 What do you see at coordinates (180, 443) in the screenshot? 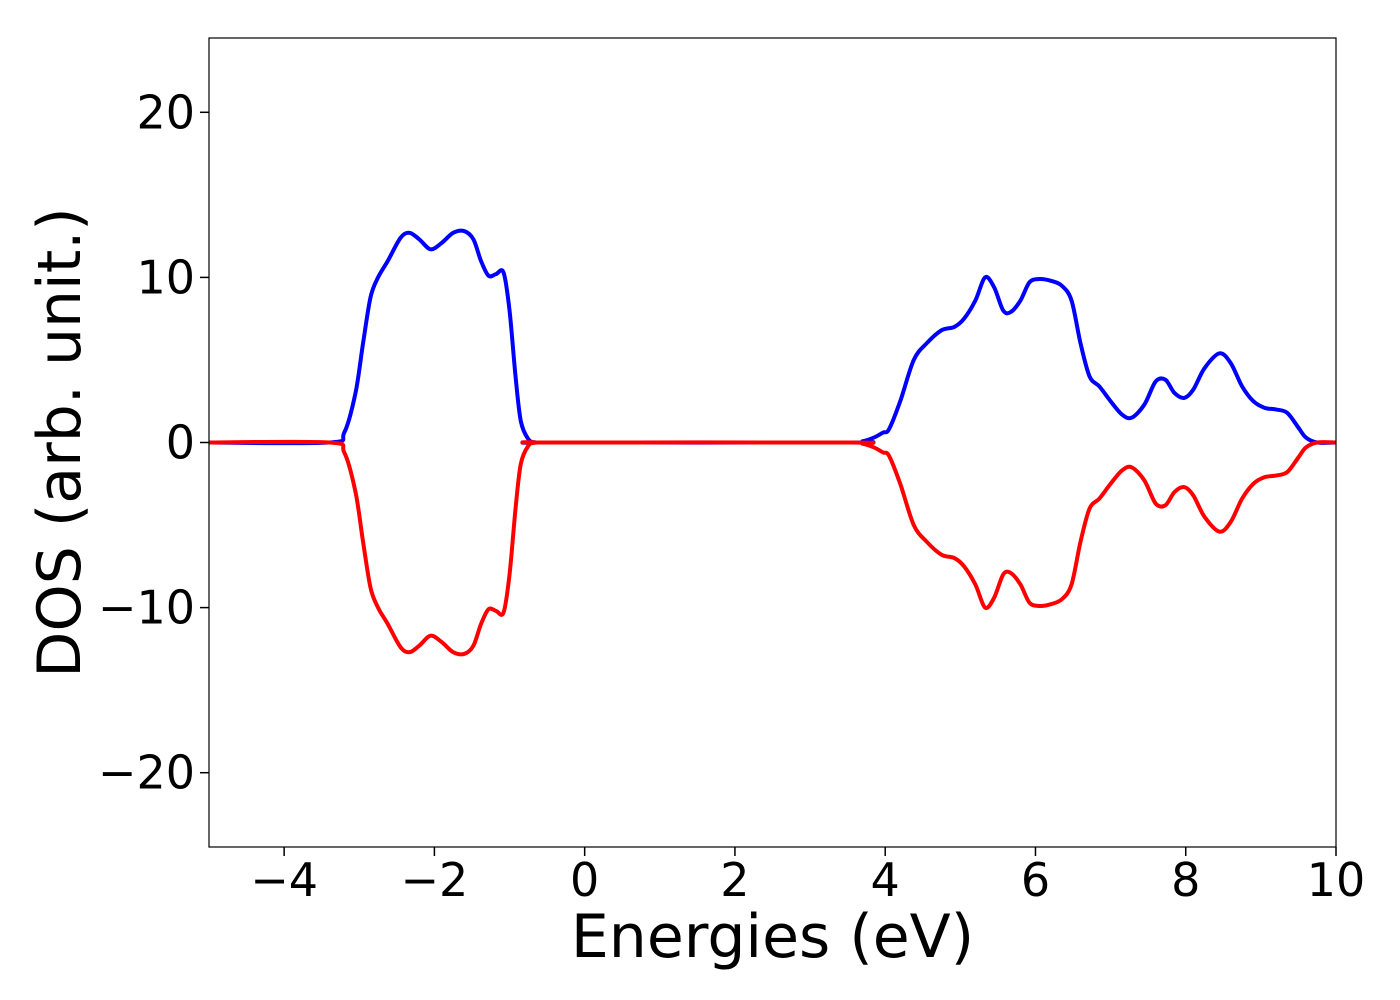
I see `y-tick-label: 0` at bounding box center [180, 443].